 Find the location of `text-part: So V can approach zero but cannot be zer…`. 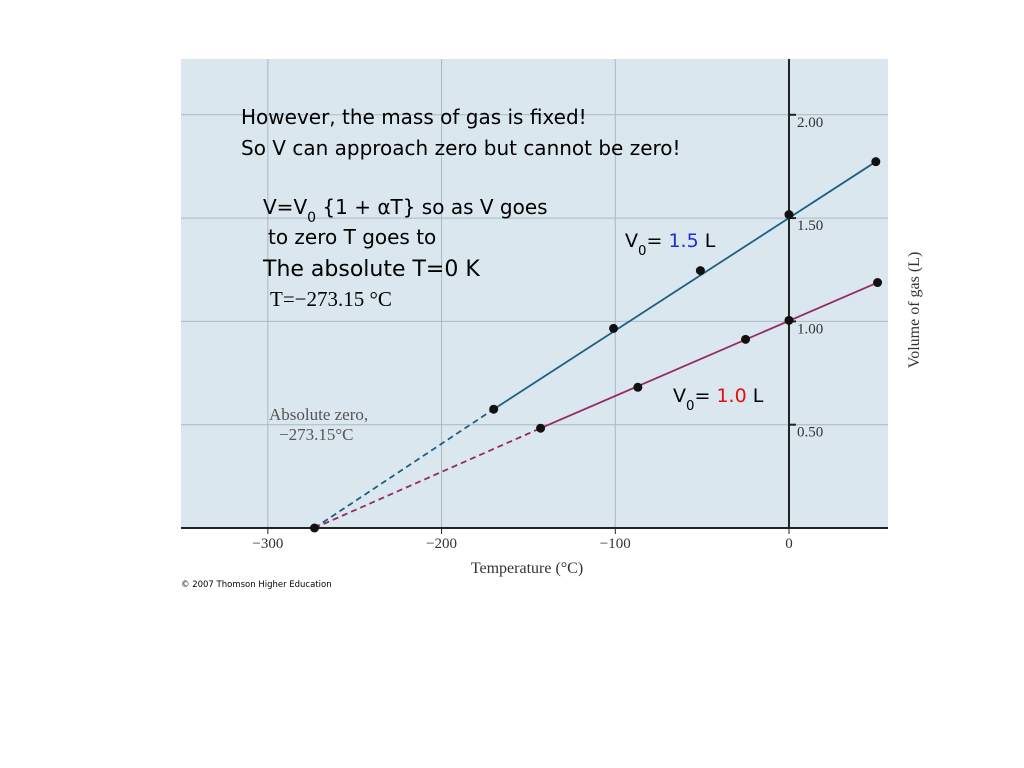

text-part: So V can approach zero but cannot be zer… is located at coordinates (461, 148).